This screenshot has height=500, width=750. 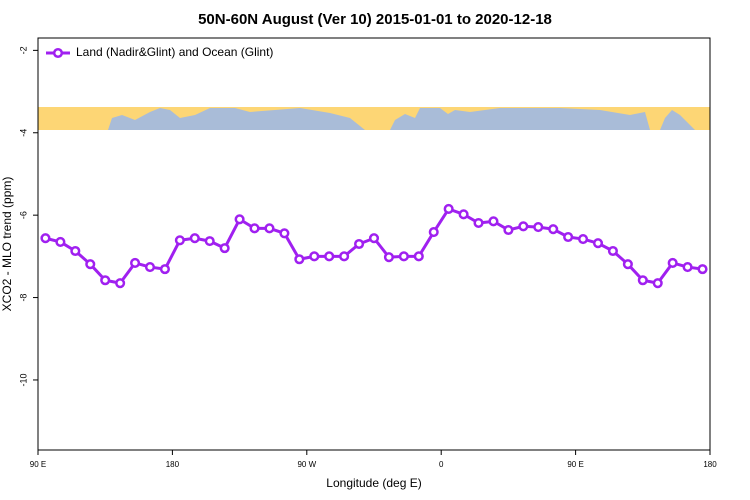 I want to click on map-strip, so click(x=374, y=118).